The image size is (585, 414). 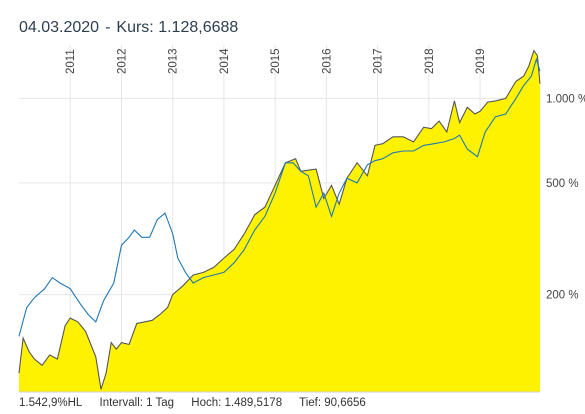 I want to click on y-tick-label: 200 %, so click(x=562, y=296).